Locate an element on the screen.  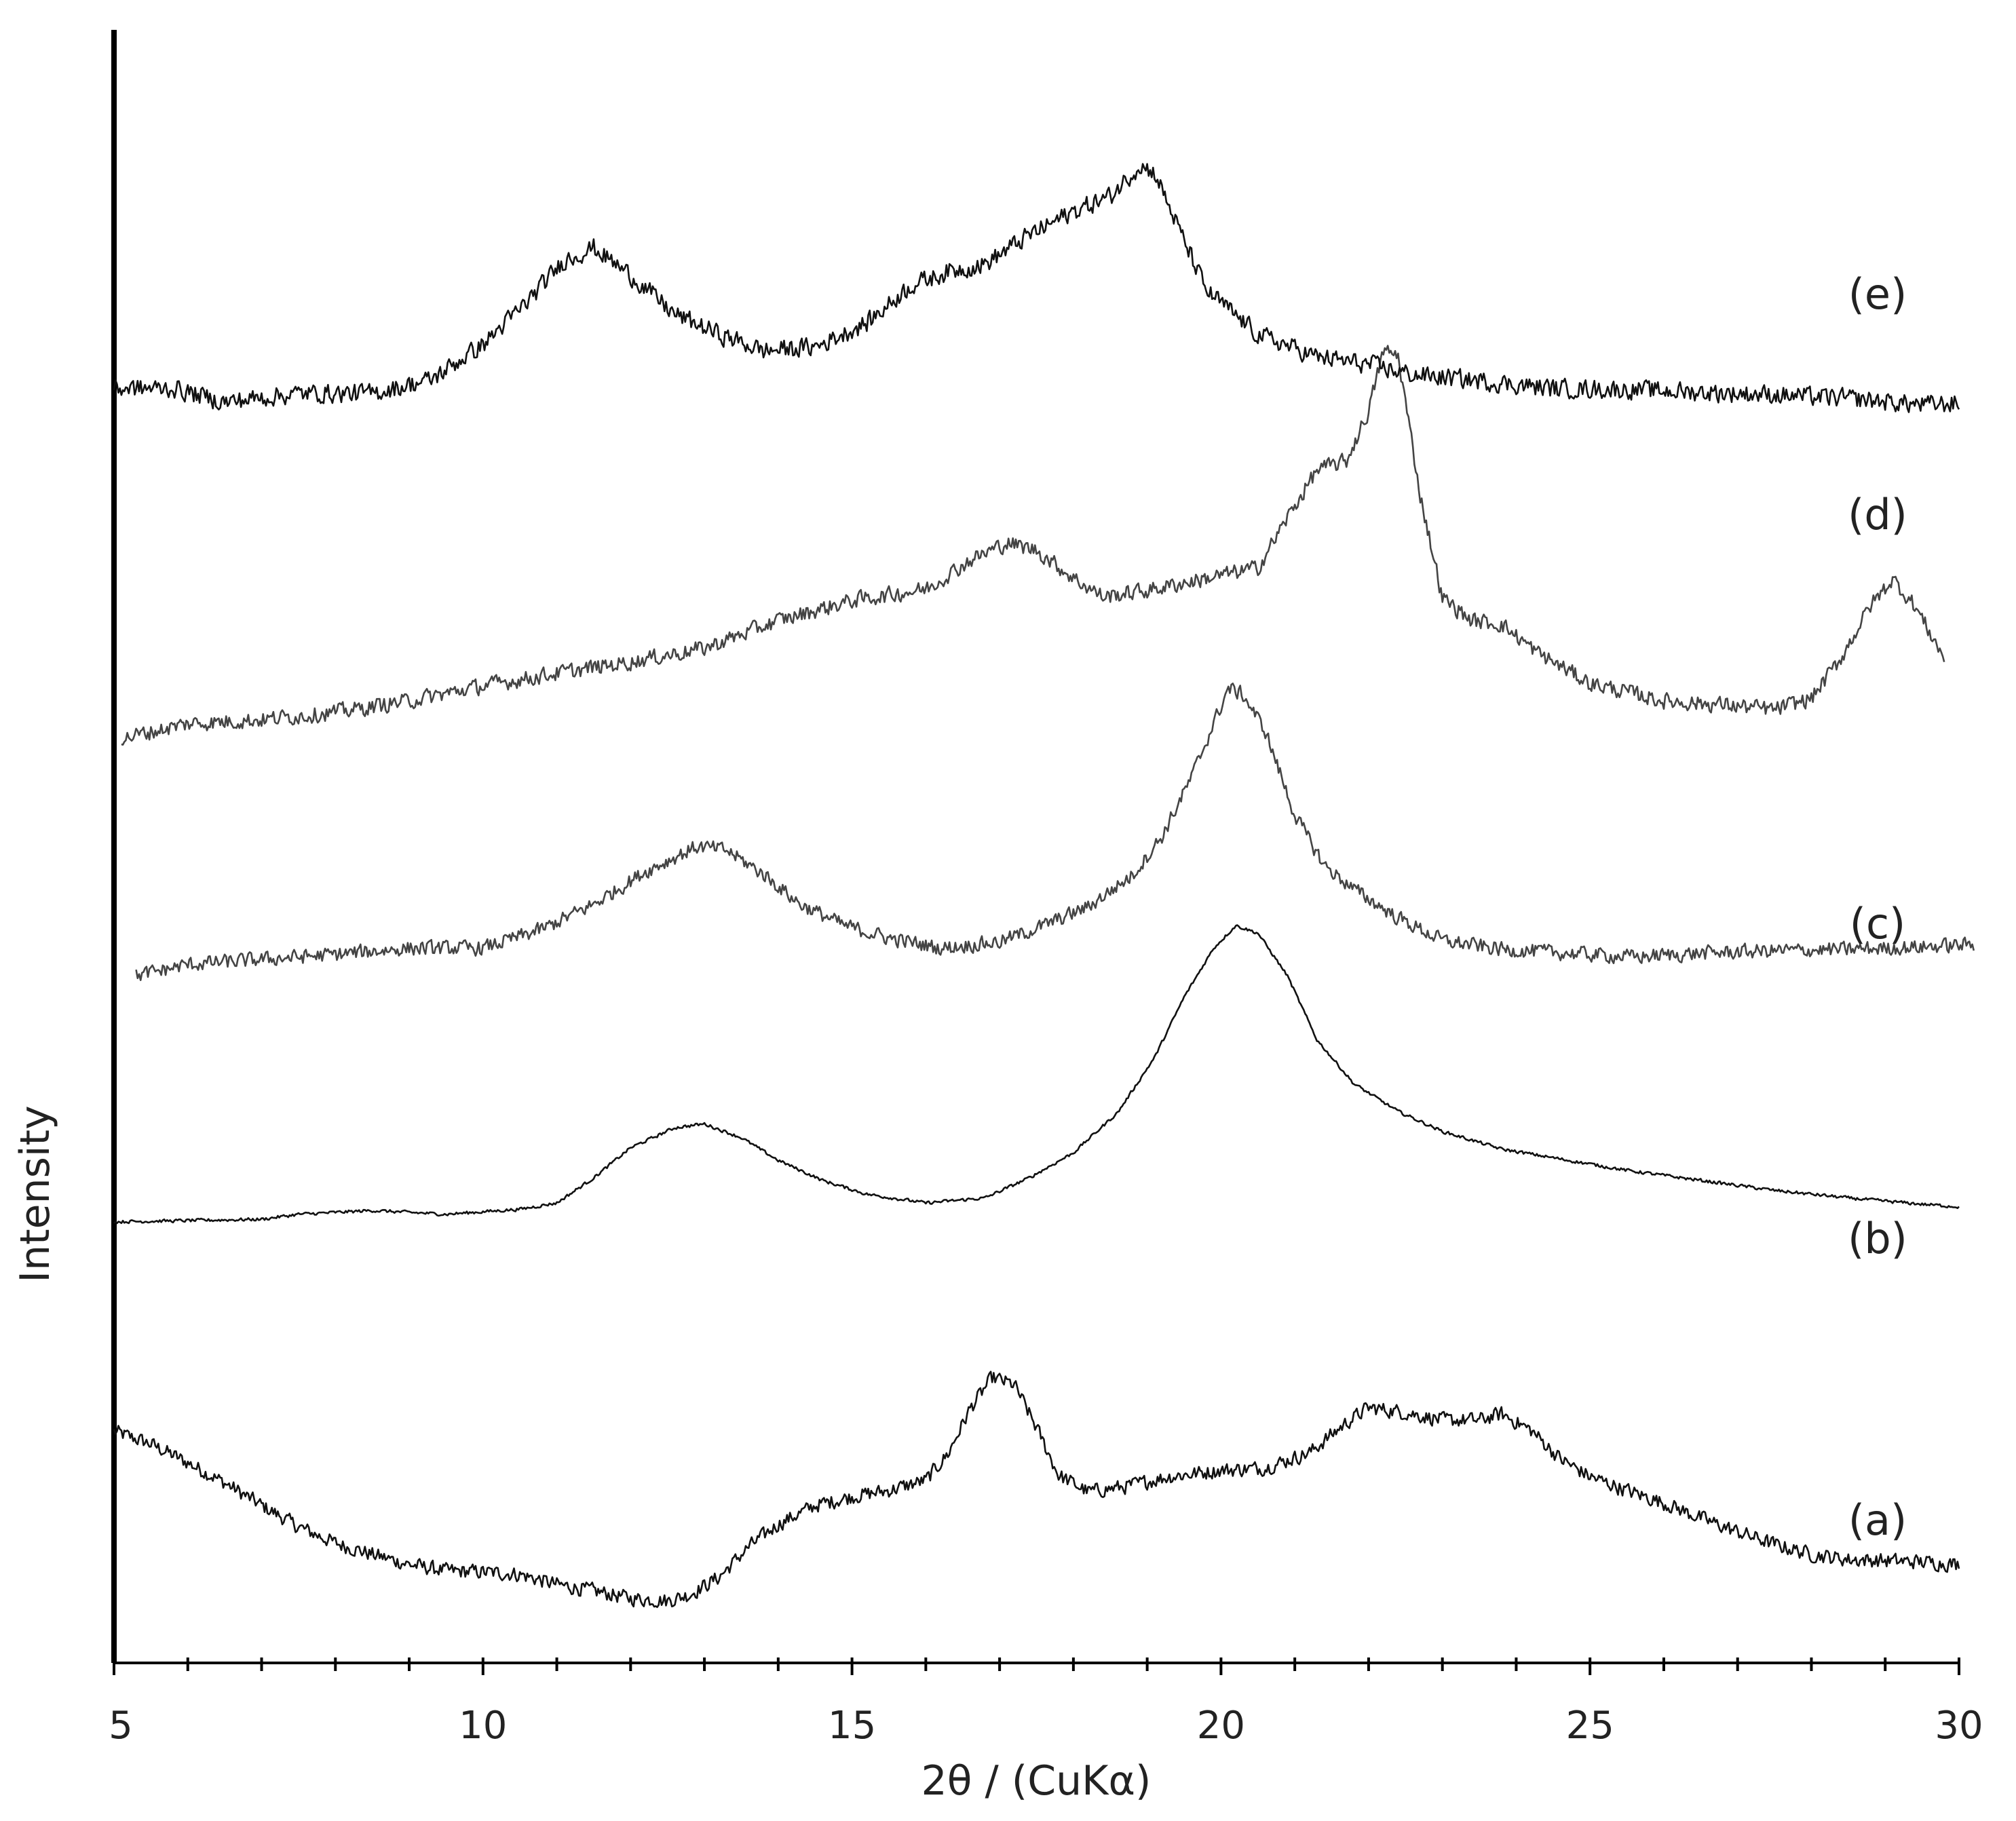
series-label-e: (e) is located at coordinates (1877, 294).